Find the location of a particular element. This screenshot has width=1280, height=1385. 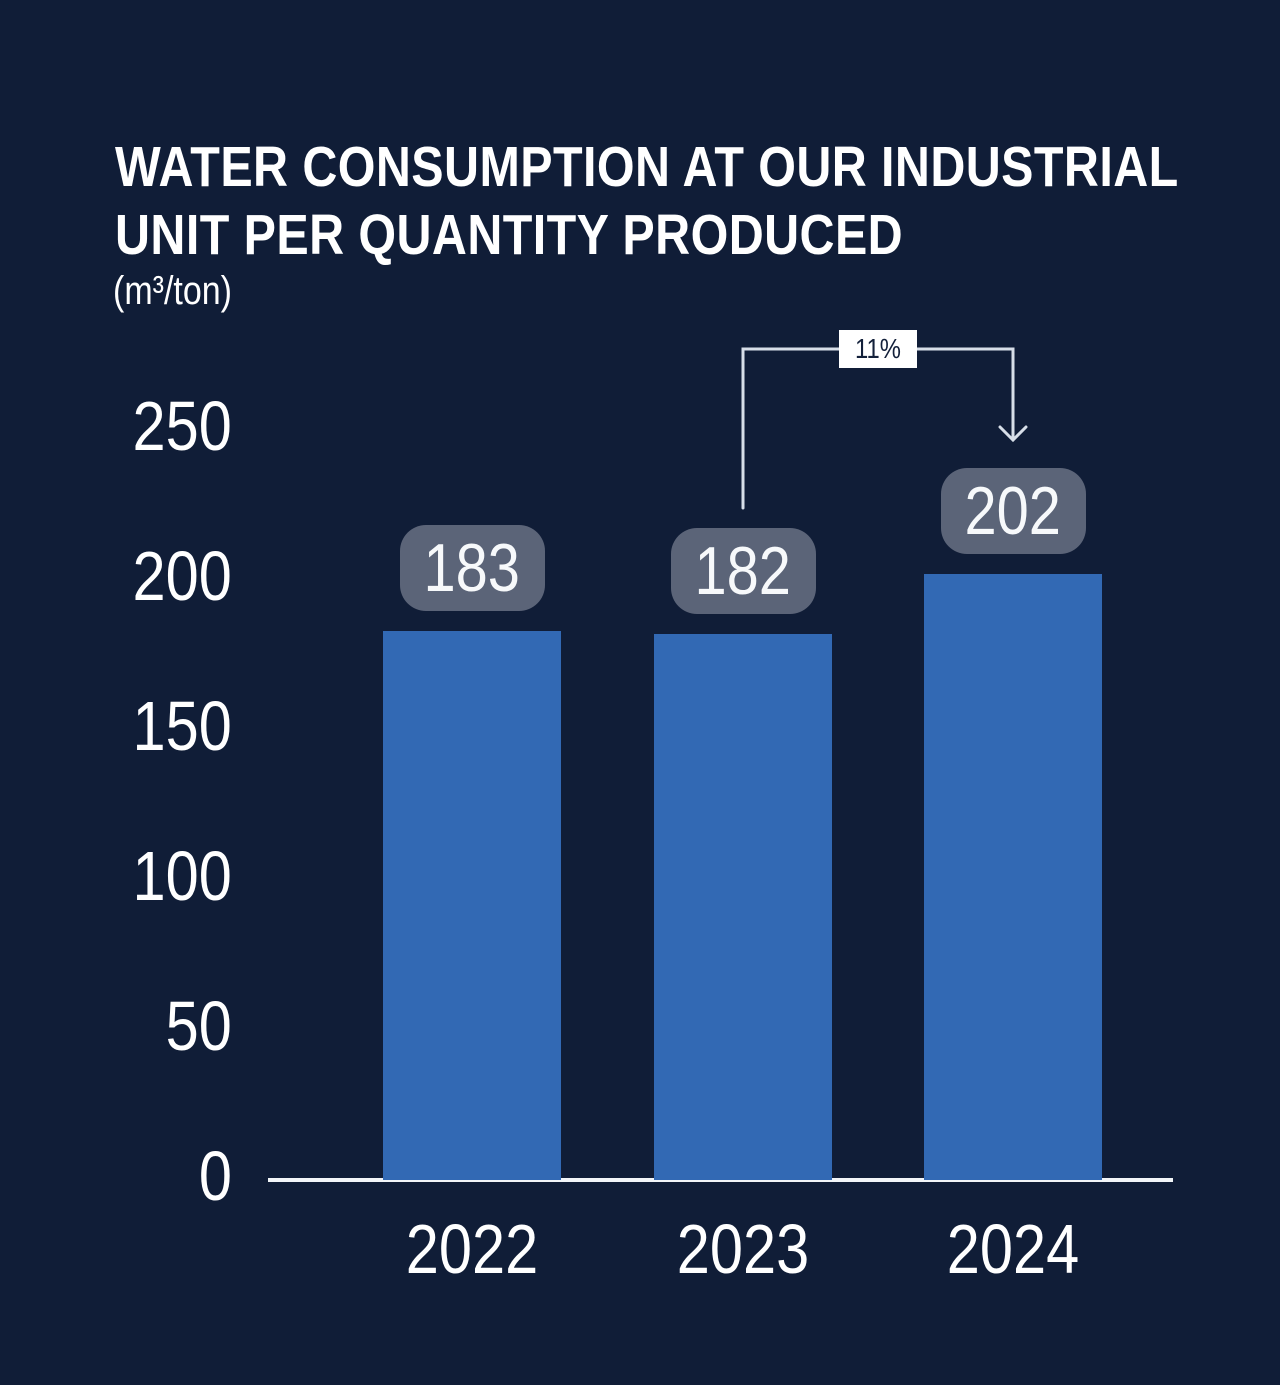

data-label-2022: 183 is located at coordinates (472, 568).